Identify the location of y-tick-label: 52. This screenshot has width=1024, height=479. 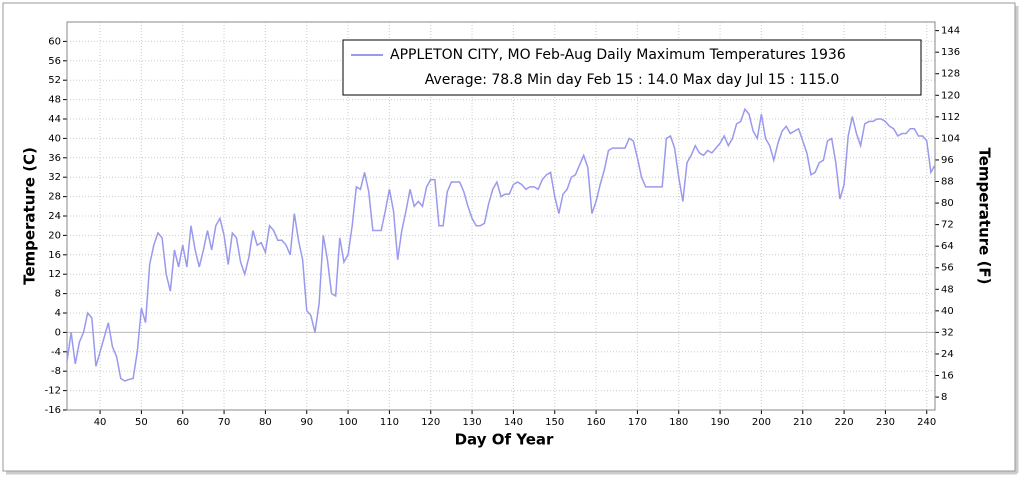
(54, 80).